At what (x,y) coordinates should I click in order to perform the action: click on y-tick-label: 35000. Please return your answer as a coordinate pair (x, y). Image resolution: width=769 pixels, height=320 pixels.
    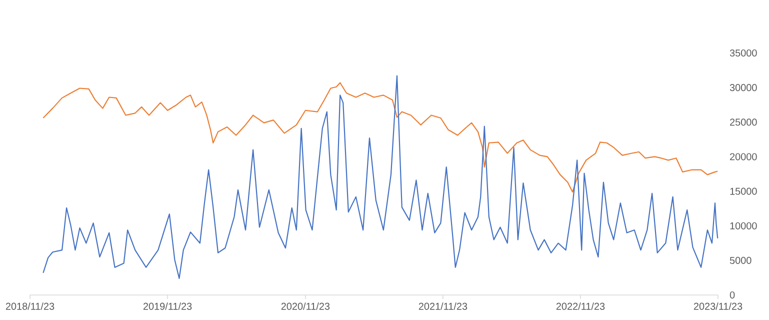
    Looking at the image, I should click on (743, 53).